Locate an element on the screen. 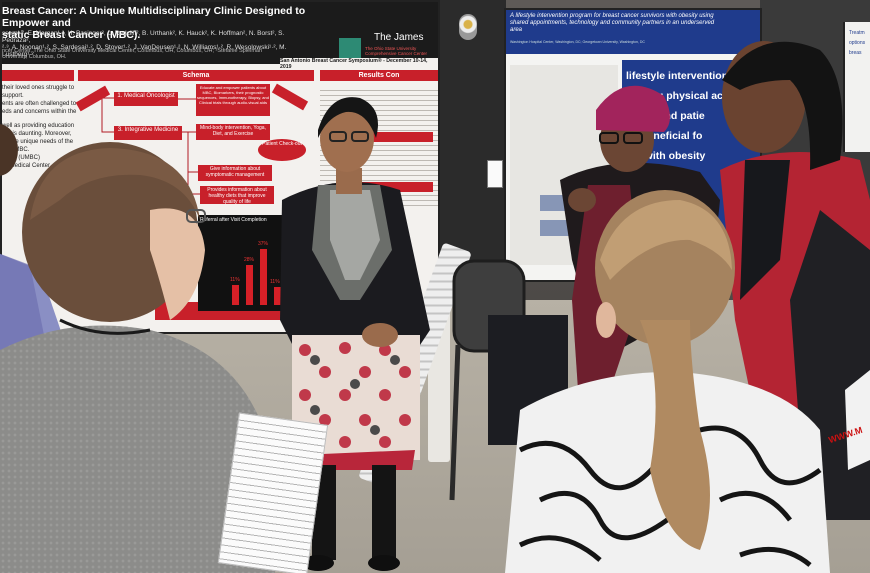 The width and height of the screenshot is (870, 573). section-bar-intro is located at coordinates (38, 75).